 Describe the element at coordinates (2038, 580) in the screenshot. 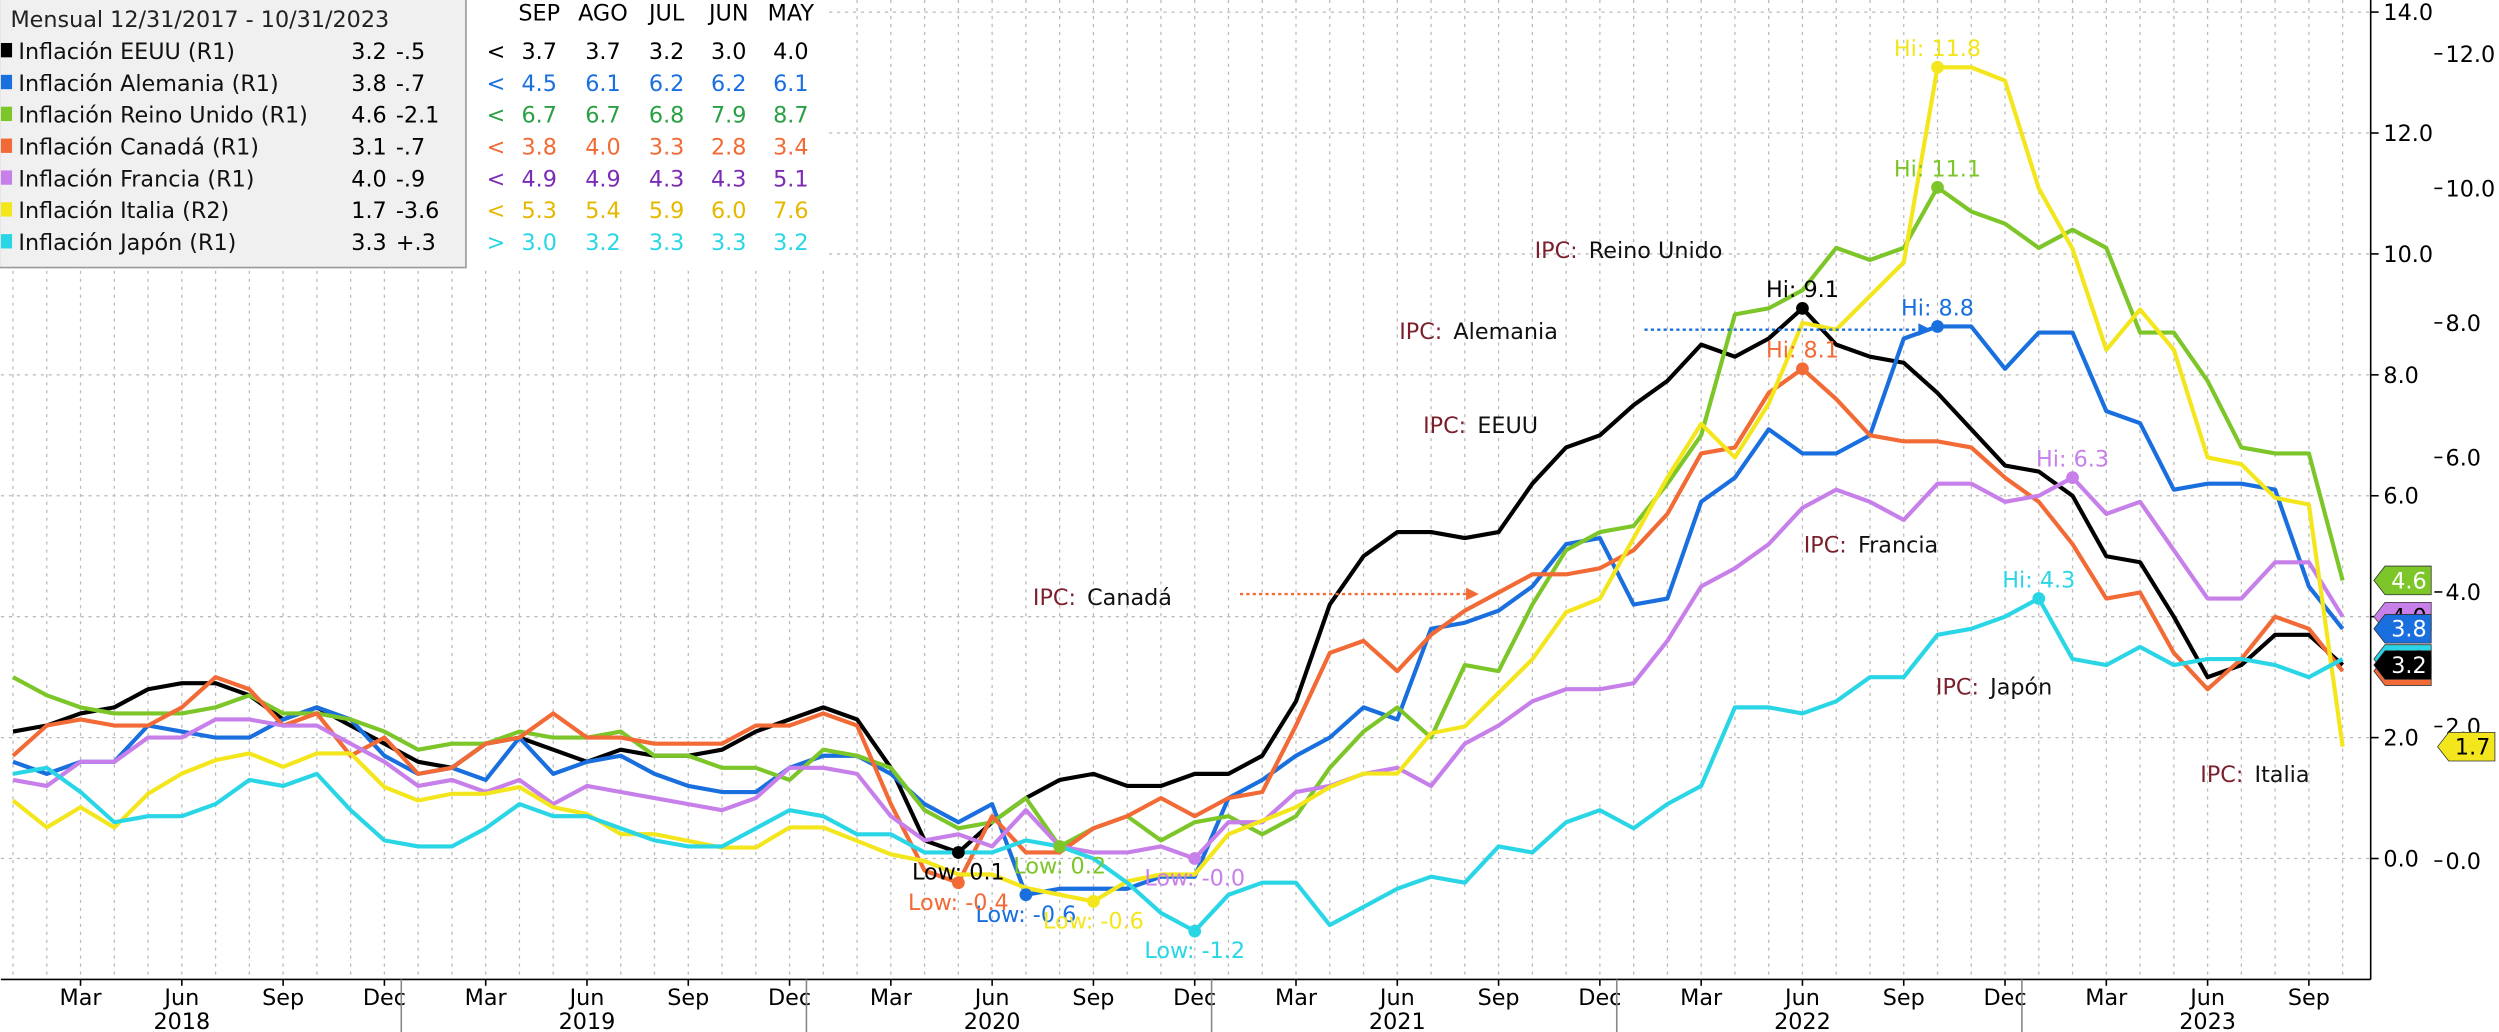

I see `high-label: Hi: 4.3` at that location.